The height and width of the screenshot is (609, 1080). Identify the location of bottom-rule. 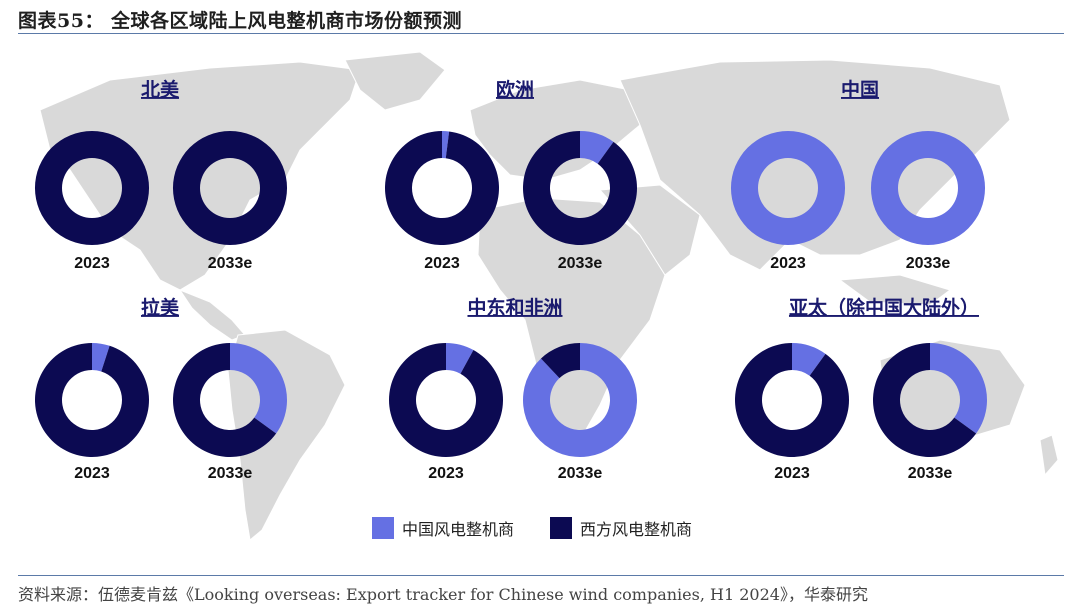
(541, 575).